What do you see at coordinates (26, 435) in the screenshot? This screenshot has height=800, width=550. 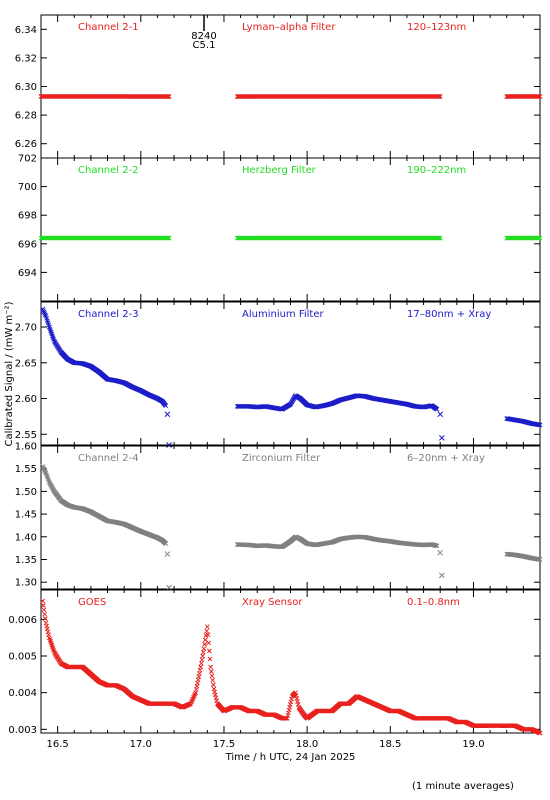 I see `y-tick-label: 2.55` at bounding box center [26, 435].